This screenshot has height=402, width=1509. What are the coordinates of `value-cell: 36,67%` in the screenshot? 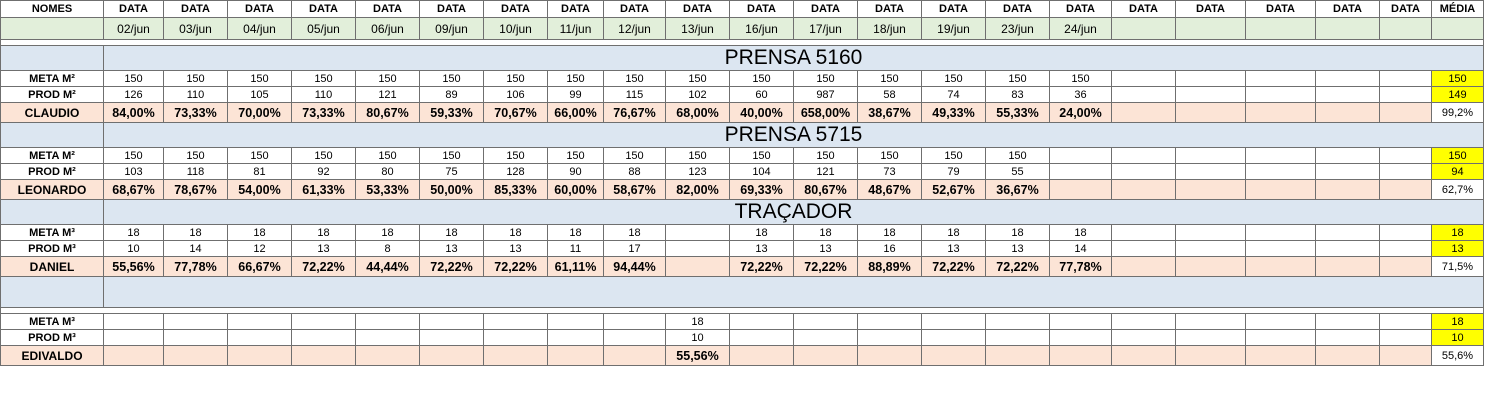 It's located at (1017, 189).